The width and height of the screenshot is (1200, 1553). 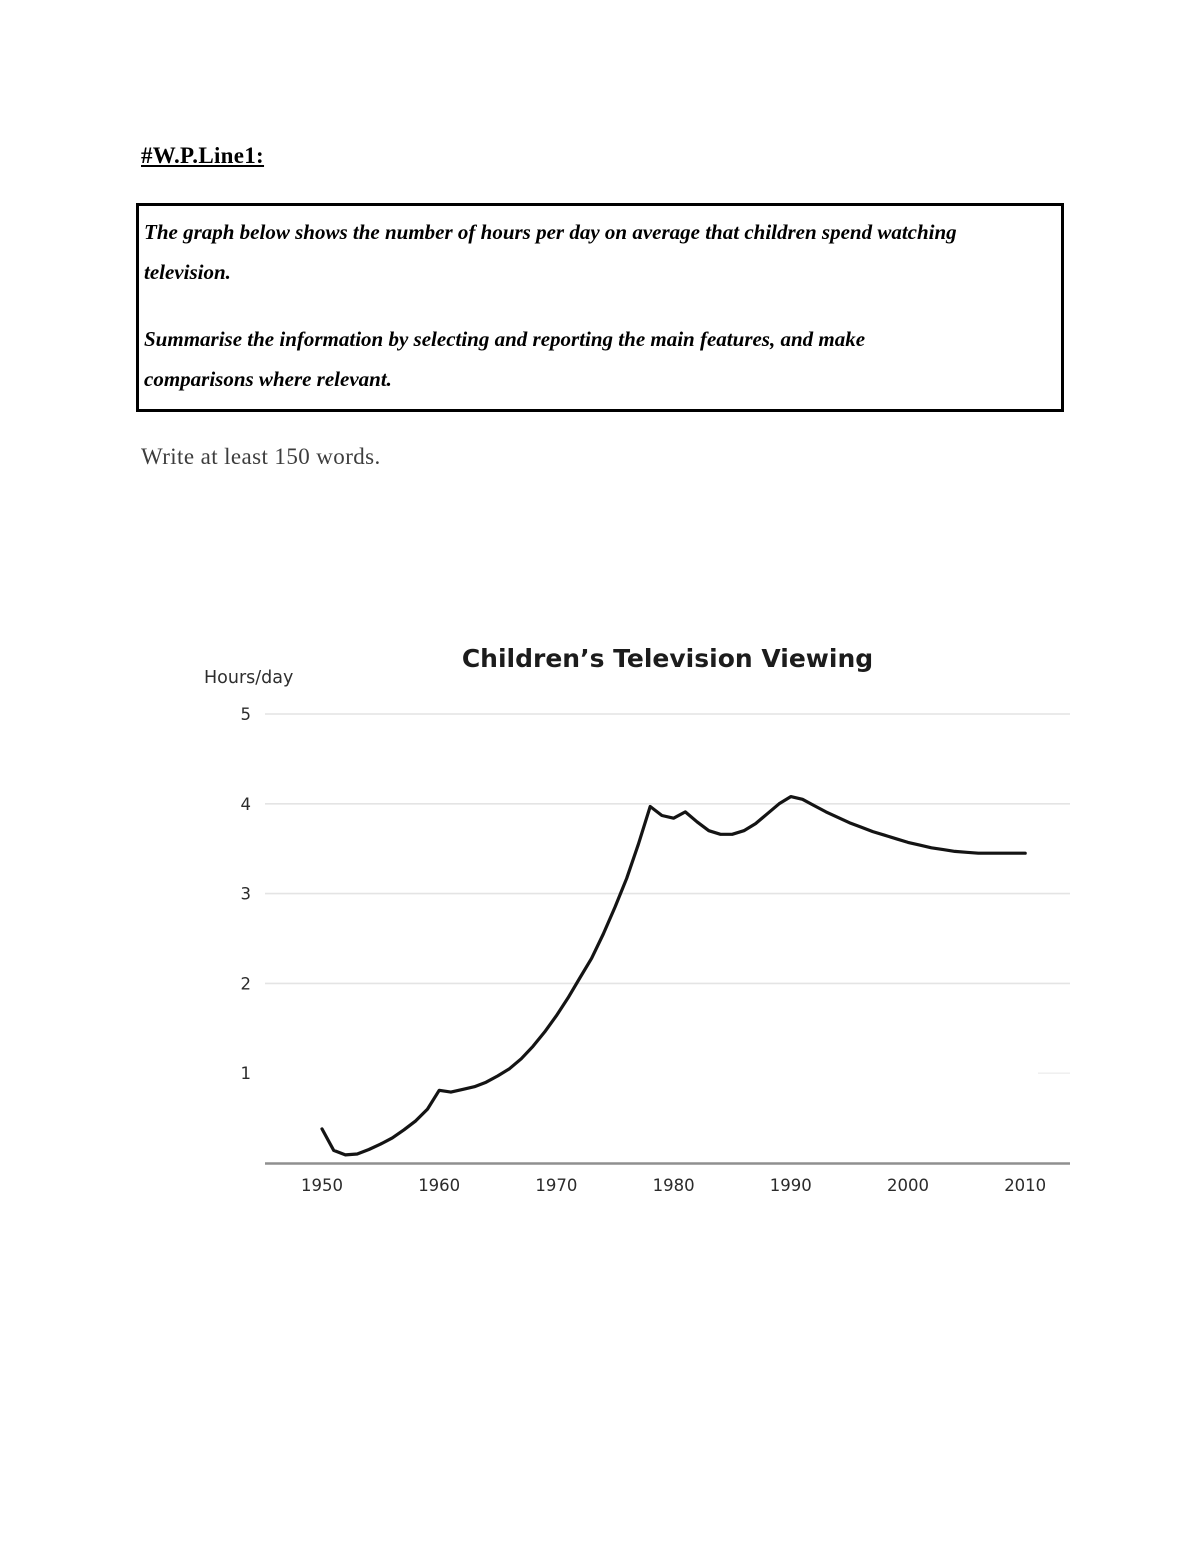 I want to click on y-tick-label: 2, so click(x=246, y=983).